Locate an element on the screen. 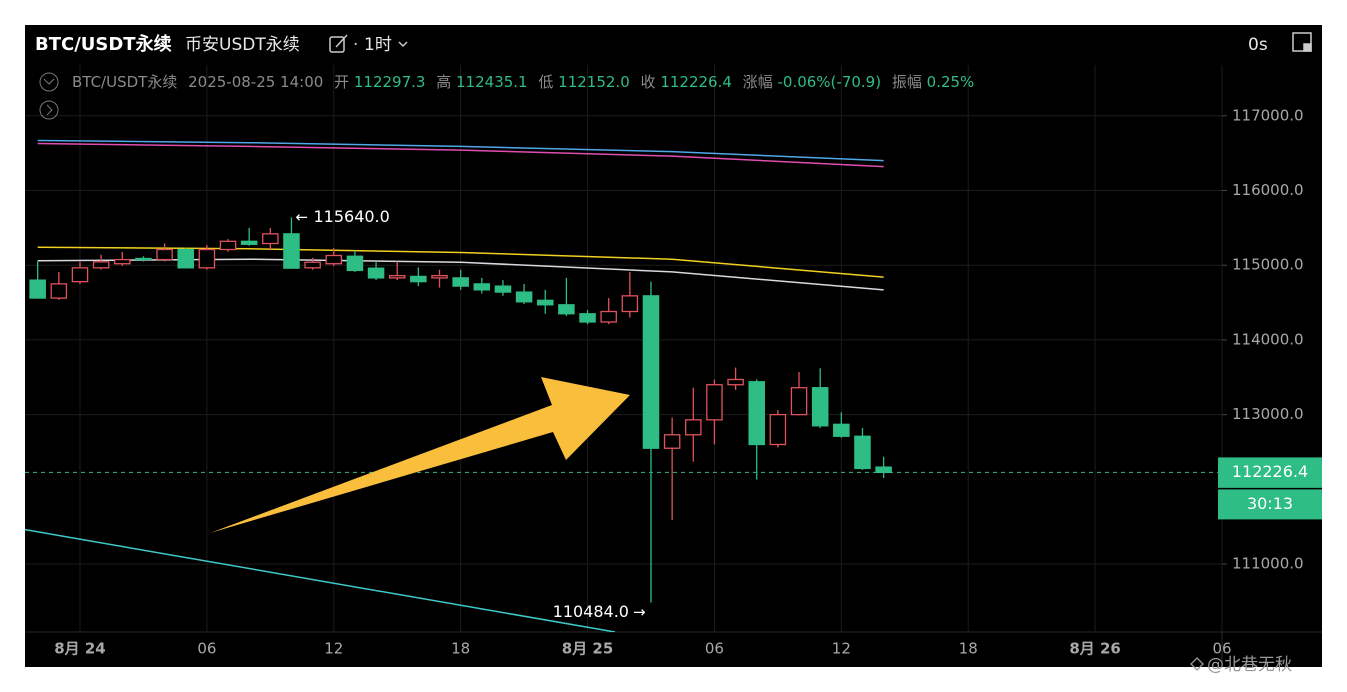 This screenshot has width=1347, height=692. fullscreen-icon is located at coordinates (1302, 42).